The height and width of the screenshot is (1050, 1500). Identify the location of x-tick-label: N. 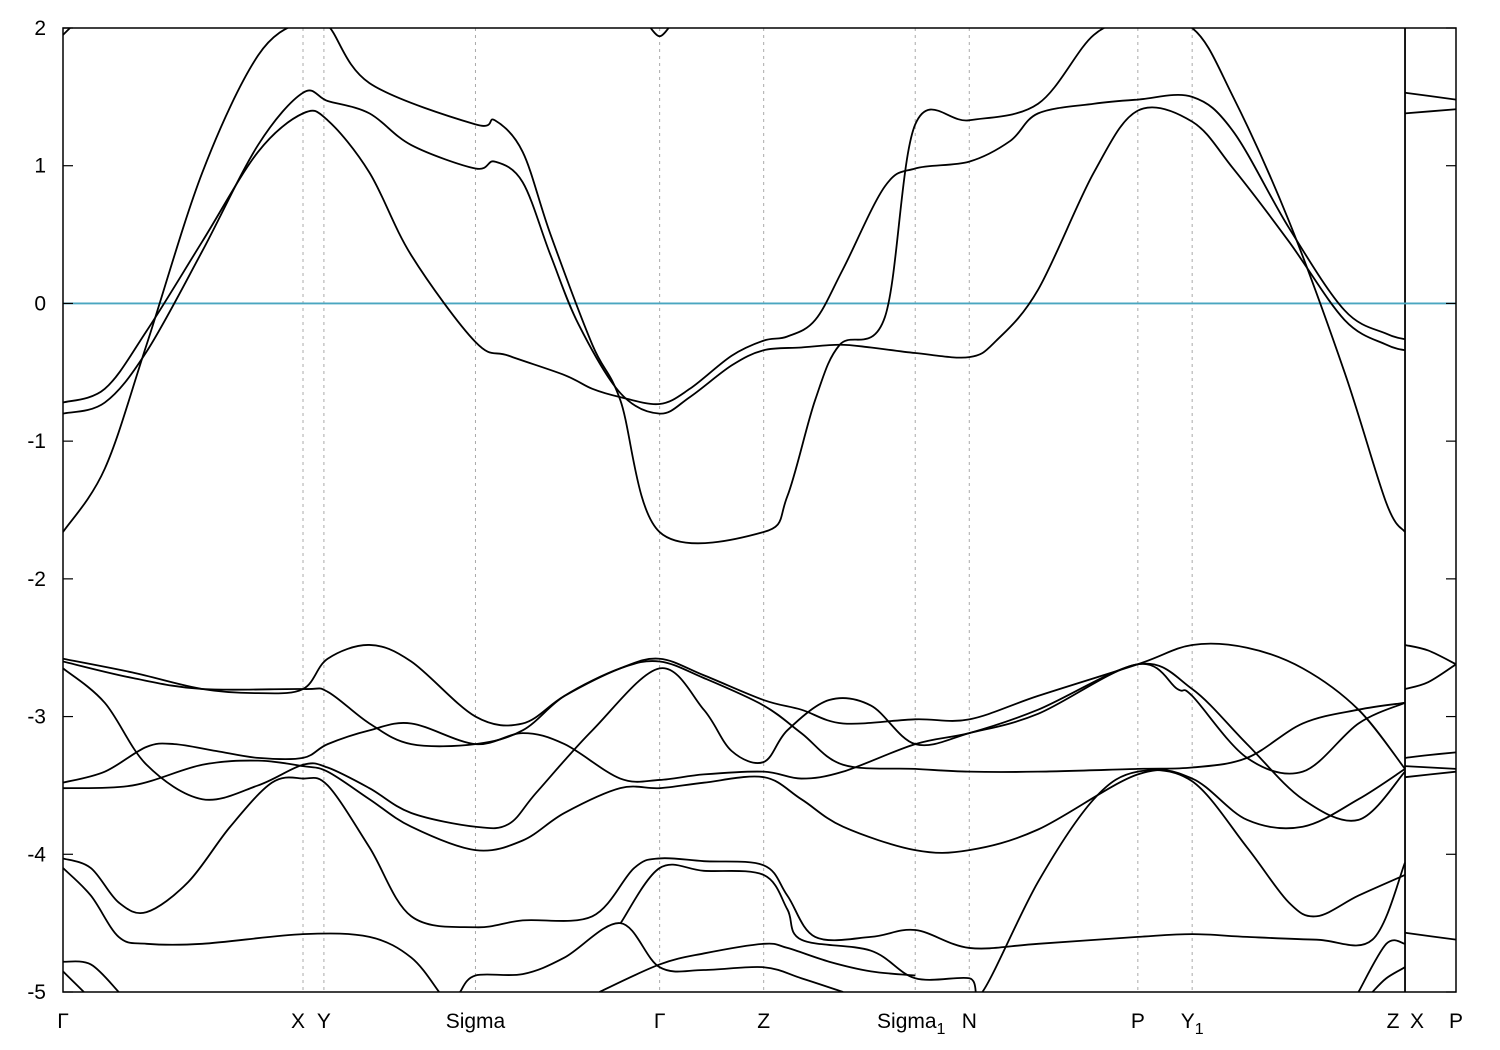
(969, 1021).